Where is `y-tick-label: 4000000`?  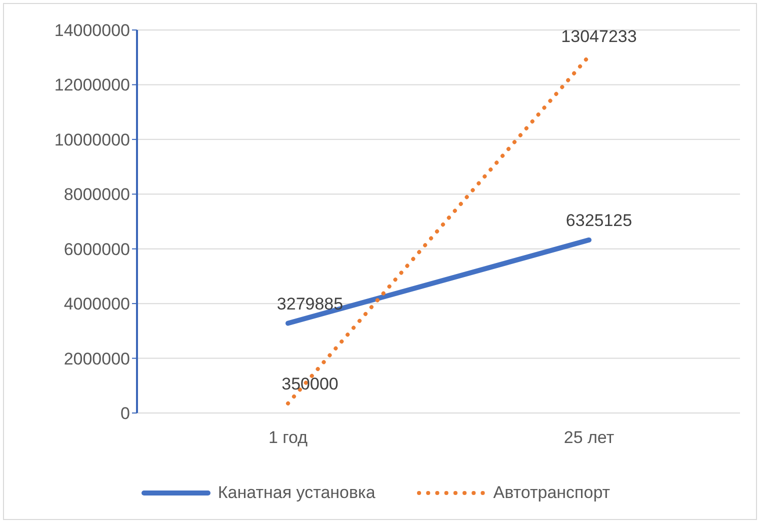 y-tick-label: 4000000 is located at coordinates (97, 304).